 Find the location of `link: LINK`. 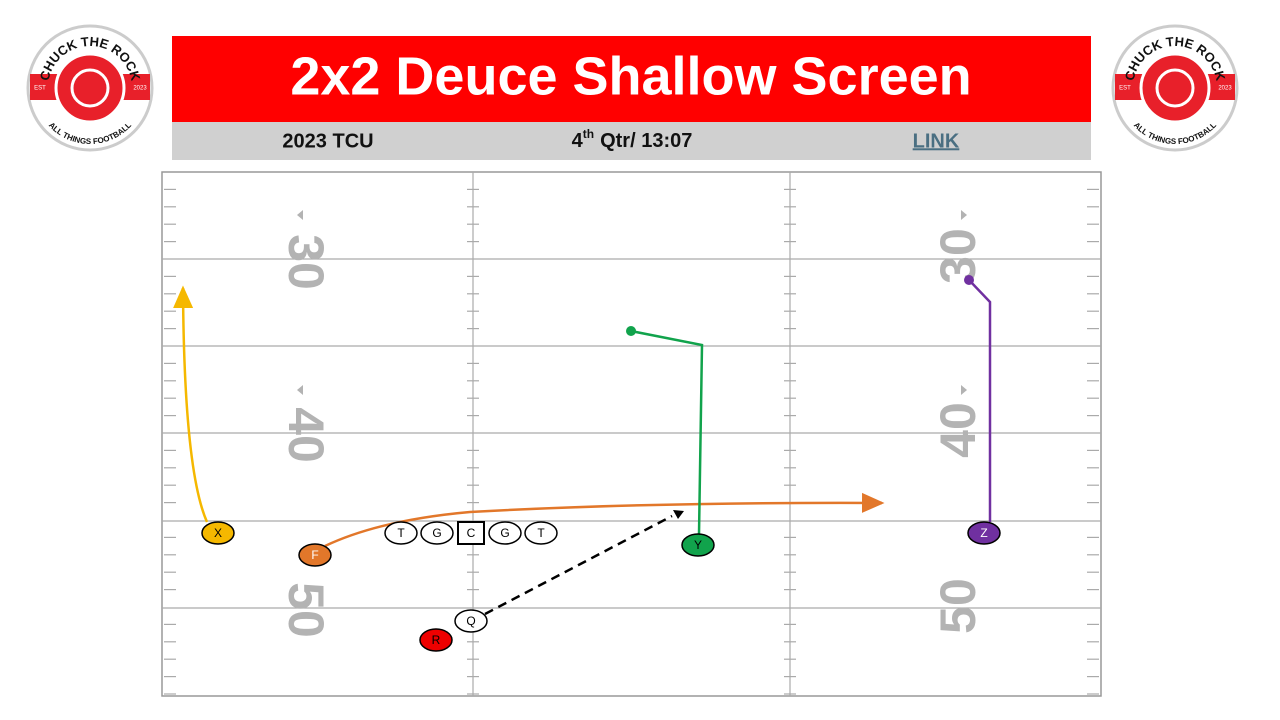

link: LINK is located at coordinates (936, 141).